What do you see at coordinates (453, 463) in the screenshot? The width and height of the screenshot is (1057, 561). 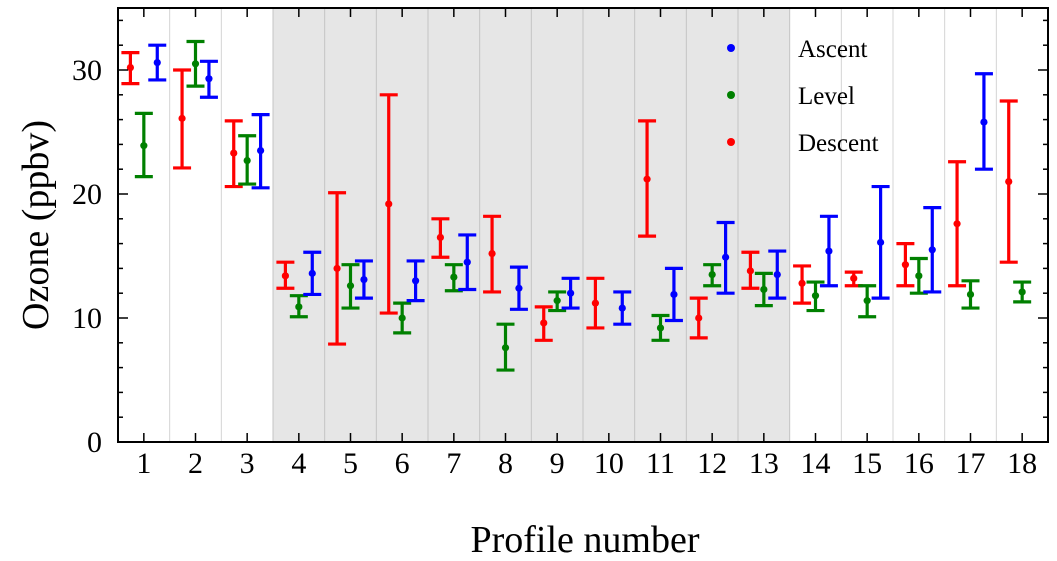 I see `x-tick-label: 7` at bounding box center [453, 463].